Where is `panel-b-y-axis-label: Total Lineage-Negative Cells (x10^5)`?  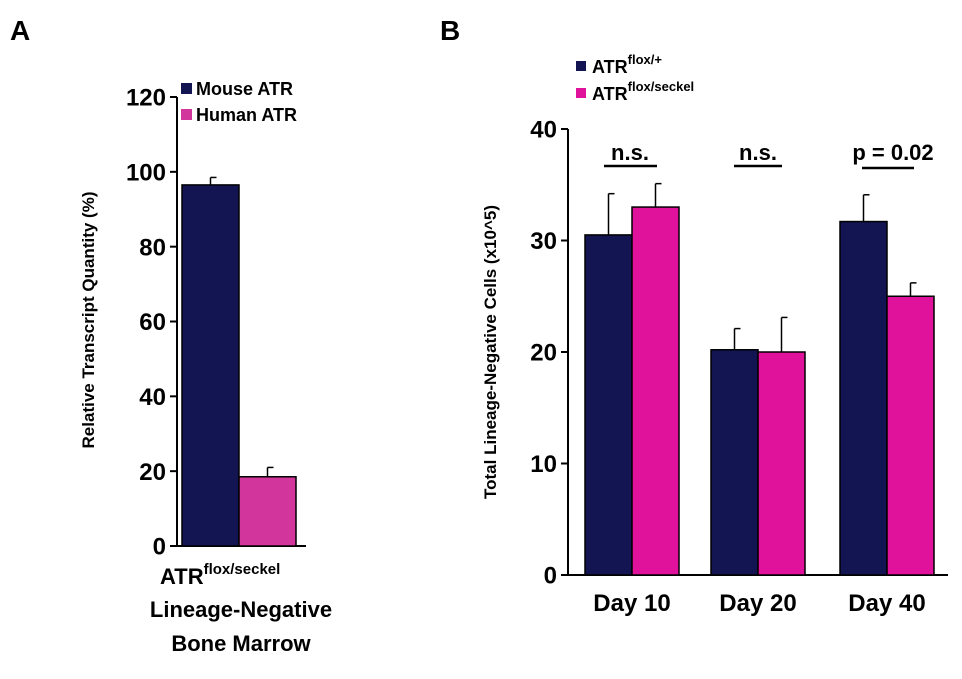
panel-b-y-axis-label: Total Lineage-Negative Cells (x10^5) is located at coordinates (490, 352).